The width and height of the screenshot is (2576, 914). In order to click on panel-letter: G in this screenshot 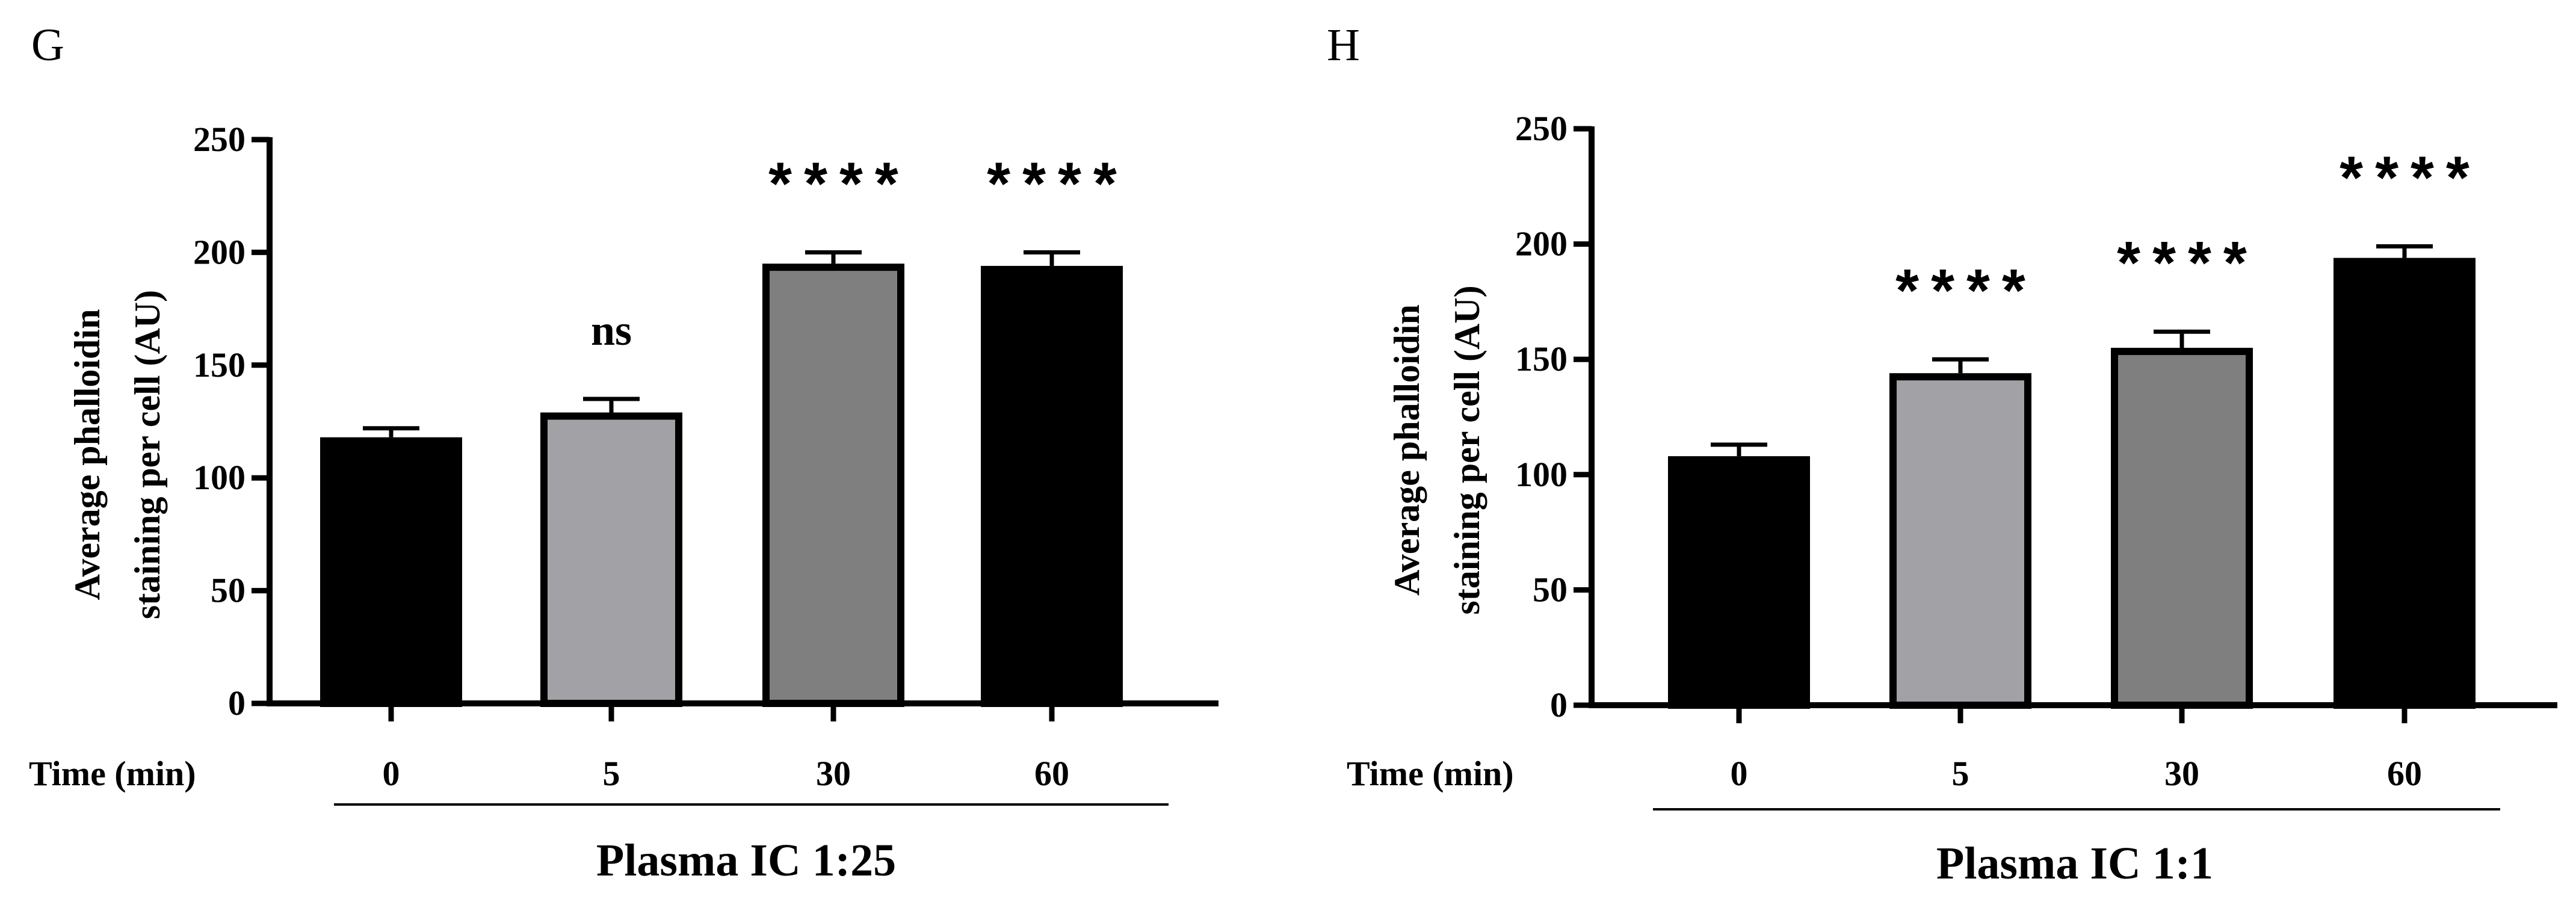, I will do `click(47, 45)`.